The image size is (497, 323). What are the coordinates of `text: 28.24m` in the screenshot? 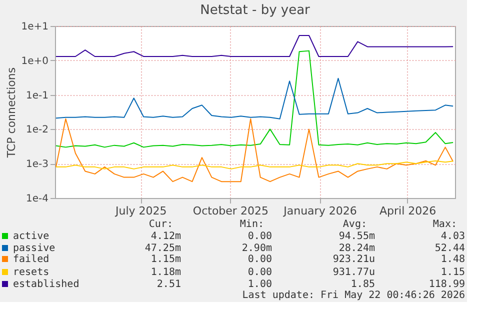 It's located at (356, 248).